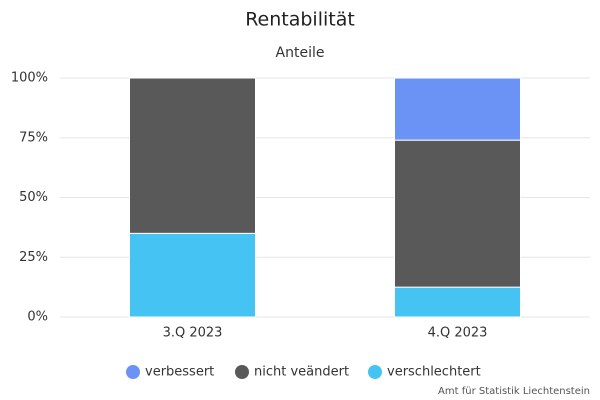 This screenshot has width=600, height=400. What do you see at coordinates (33, 197) in the screenshot?
I see `y-tick-label: 50%` at bounding box center [33, 197].